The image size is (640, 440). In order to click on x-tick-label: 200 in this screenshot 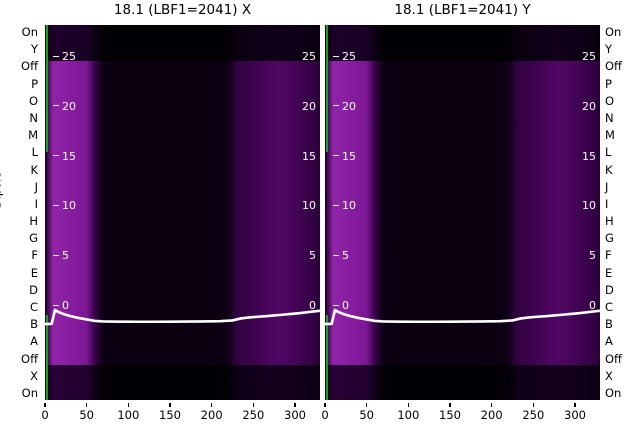, I will do `click(211, 415)`.